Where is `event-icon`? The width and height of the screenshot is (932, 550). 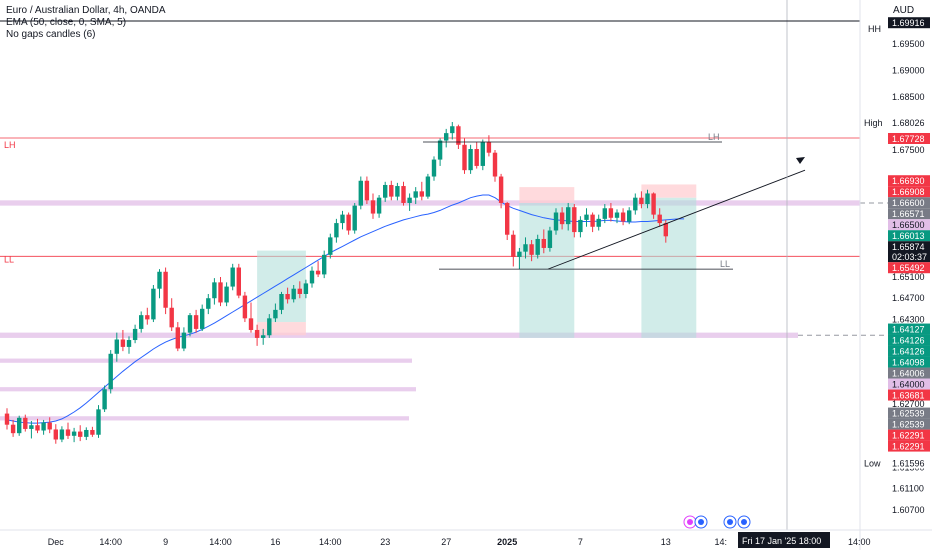 event-icon is located at coordinates (744, 522).